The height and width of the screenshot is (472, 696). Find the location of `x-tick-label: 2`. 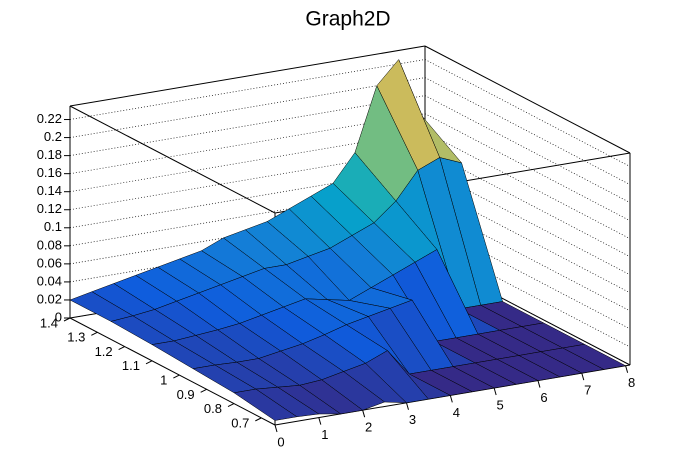

x-tick-label: 2 is located at coordinates (368, 427).